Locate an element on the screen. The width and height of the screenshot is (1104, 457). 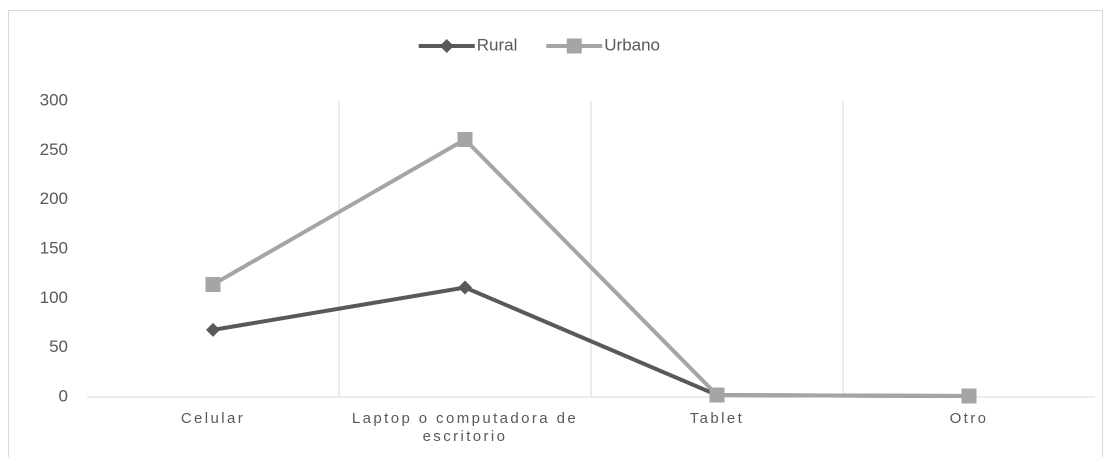
y-tick-label: 200 is located at coordinates (54, 198).